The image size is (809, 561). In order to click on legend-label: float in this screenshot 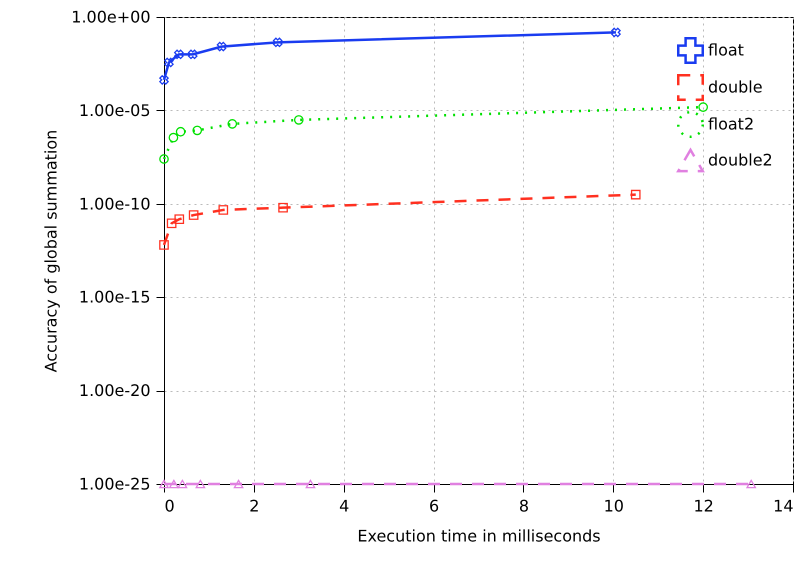, I will do `click(726, 50)`.